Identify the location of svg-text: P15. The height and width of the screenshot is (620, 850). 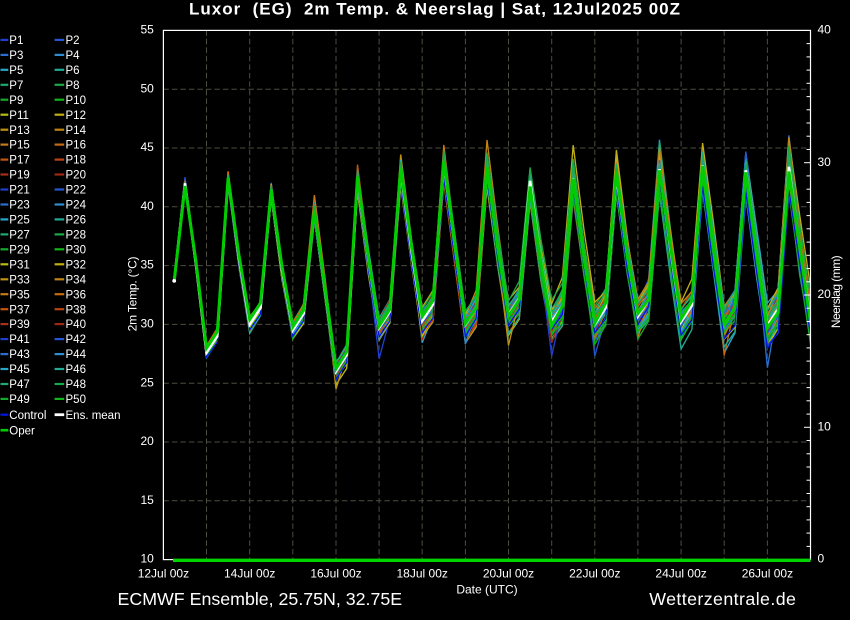
(19, 146).